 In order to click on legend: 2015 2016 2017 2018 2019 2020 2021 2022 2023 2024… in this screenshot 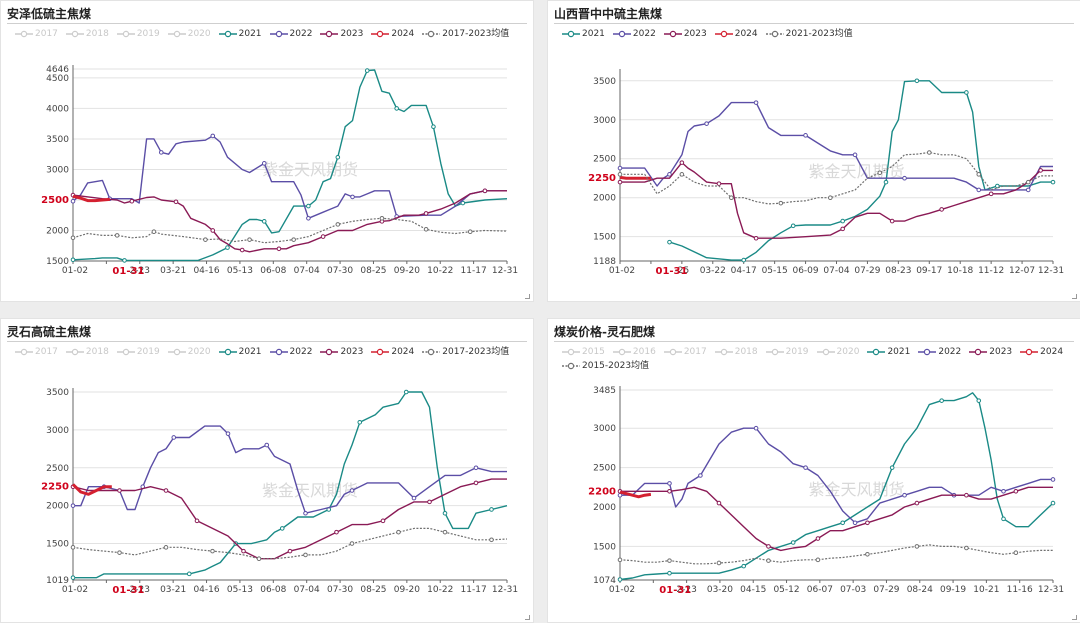, I will do `click(817, 359)`.